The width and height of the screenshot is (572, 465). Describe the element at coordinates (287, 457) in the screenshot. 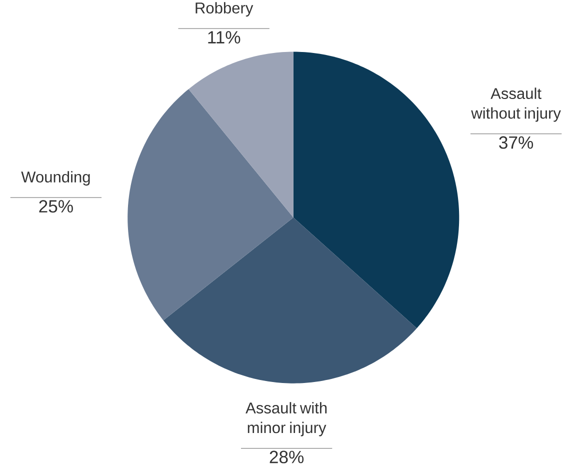

I see `data-label: 28%` at that location.